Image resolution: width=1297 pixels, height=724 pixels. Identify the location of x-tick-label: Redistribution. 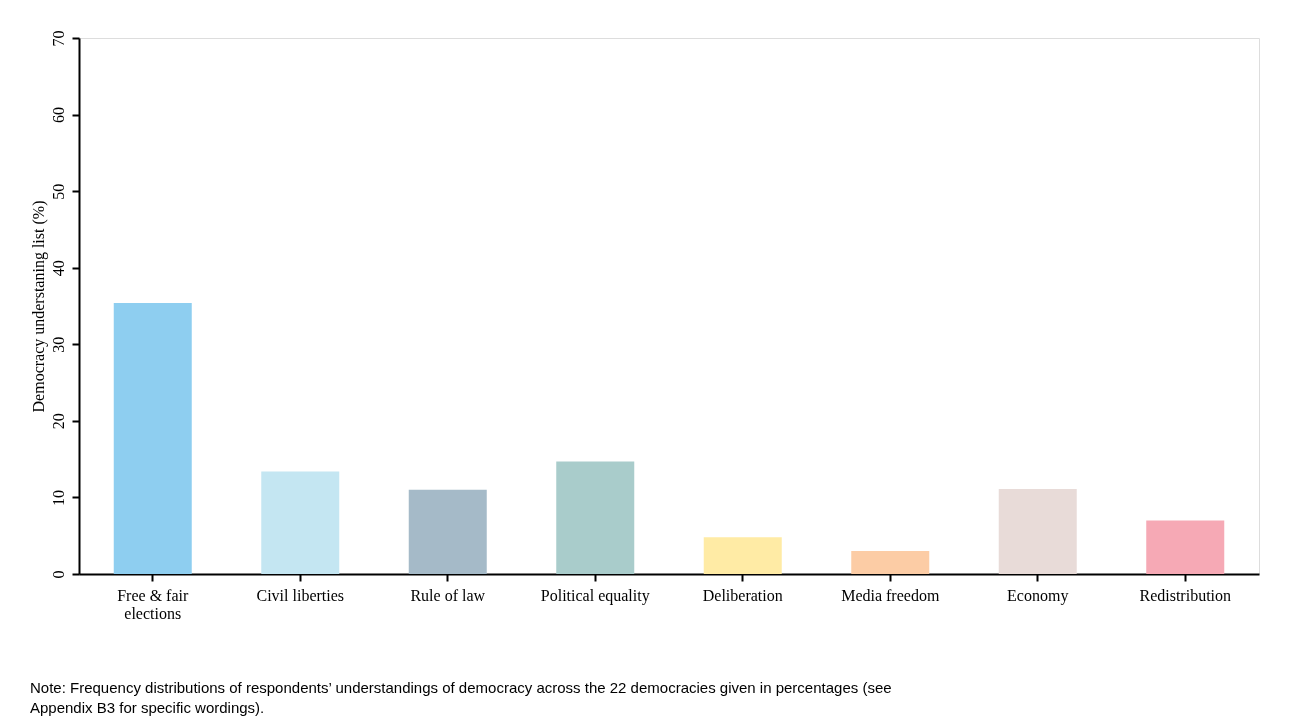
(1185, 595).